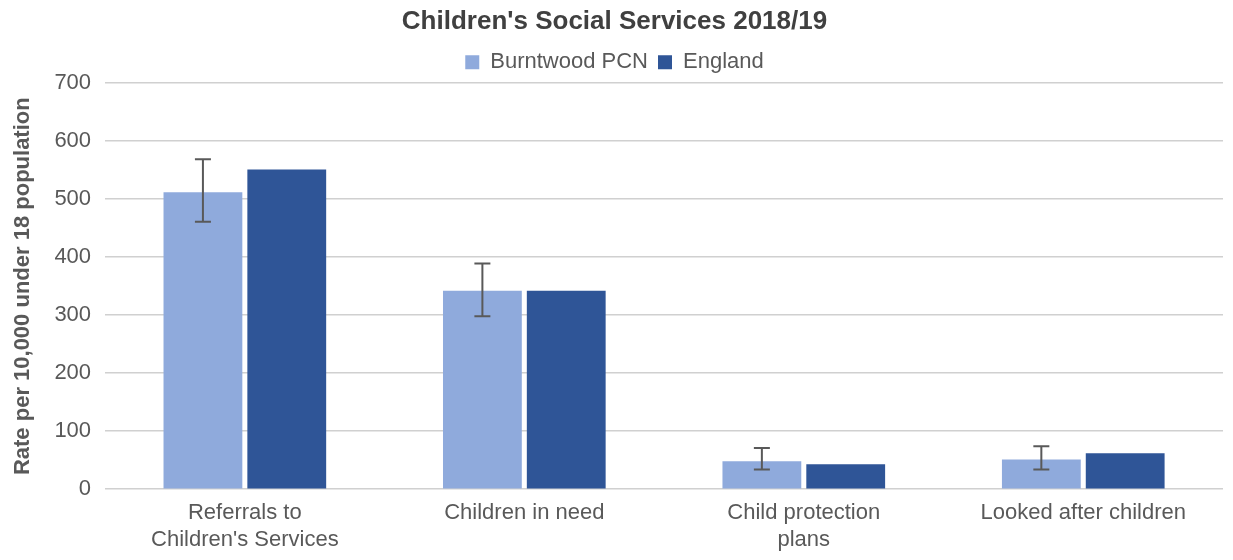 Image resolution: width=1233 pixels, height=560 pixels. What do you see at coordinates (22, 286) in the screenshot?
I see `y-axis-title: Rate per 10,000 under 18 population` at bounding box center [22, 286].